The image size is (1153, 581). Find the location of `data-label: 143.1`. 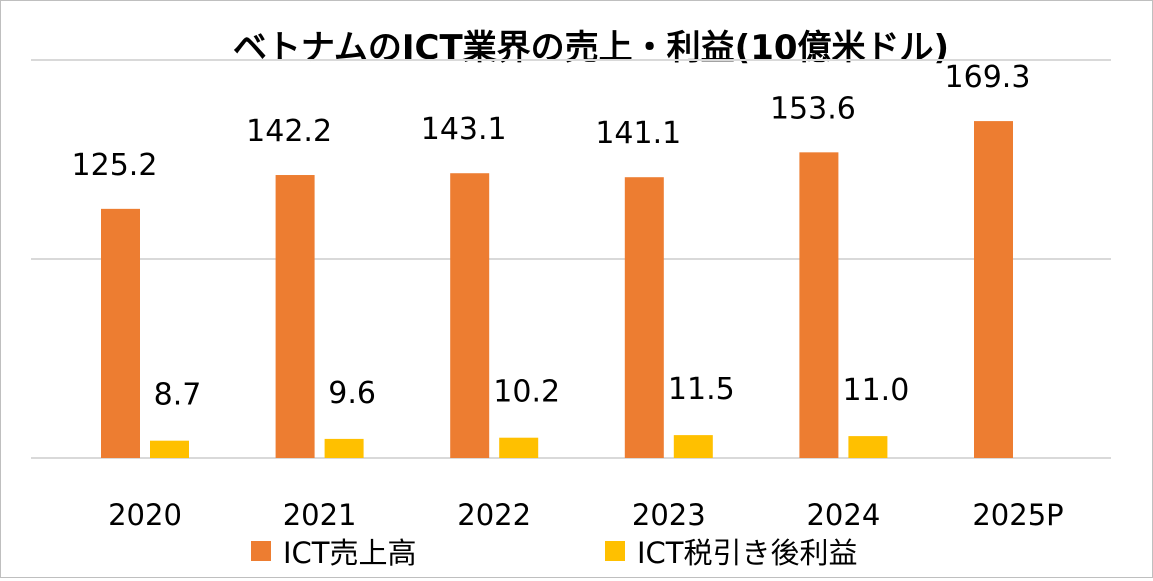

data-label: 143.1 is located at coordinates (464, 129).